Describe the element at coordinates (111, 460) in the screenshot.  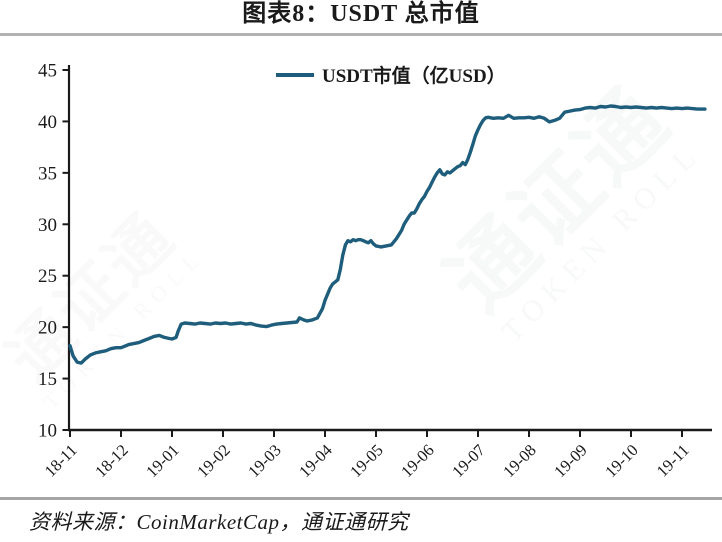
I see `x-axis-tick-label: 18-12` at that location.